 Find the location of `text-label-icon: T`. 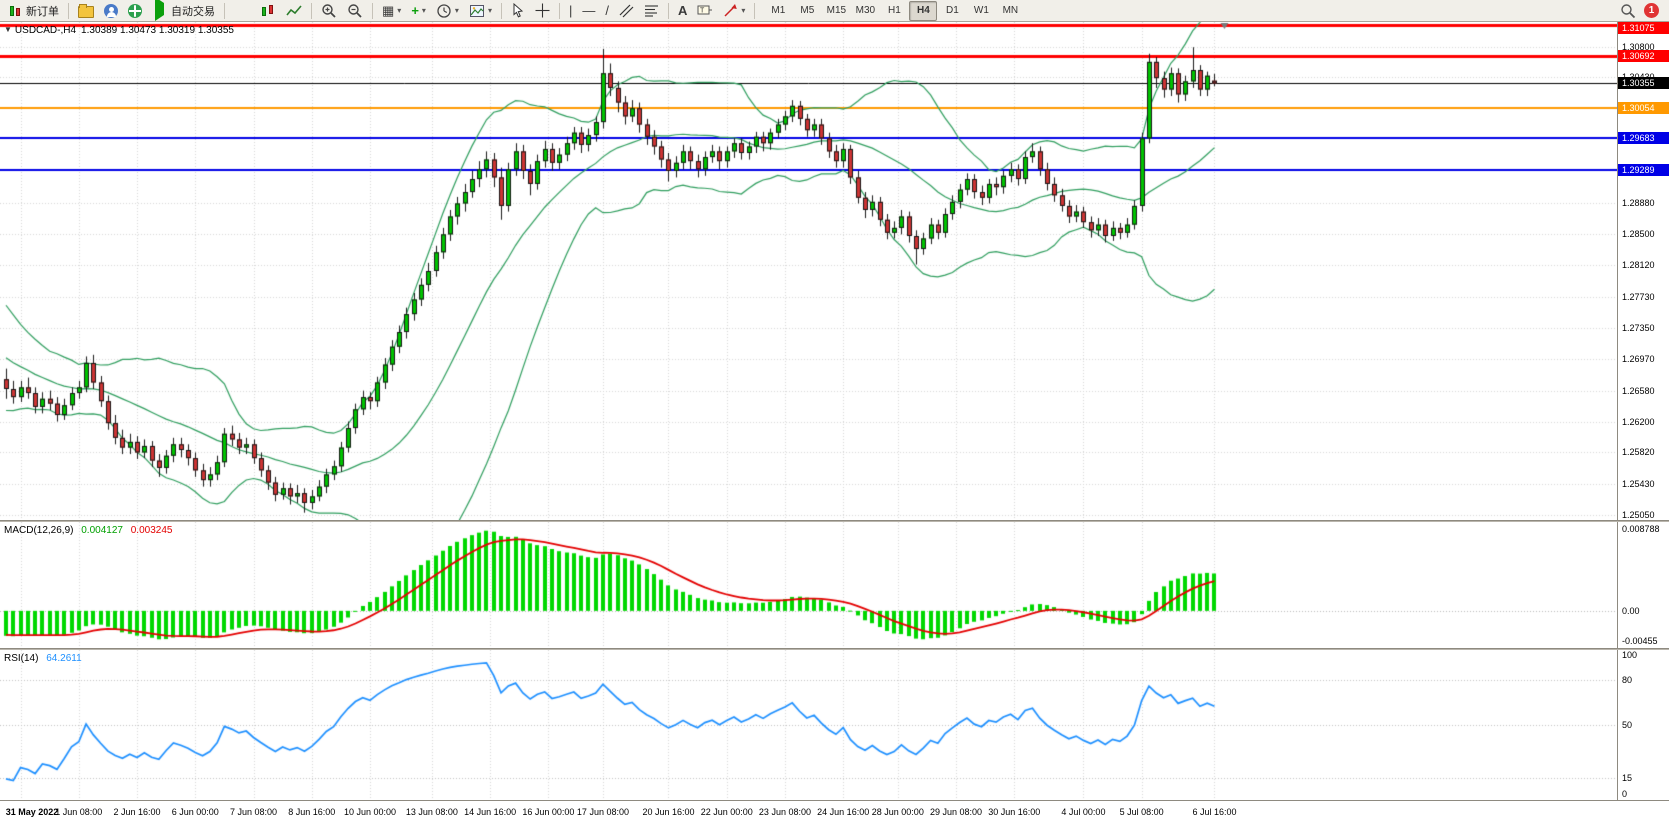

text-label-icon: T is located at coordinates (705, 10).